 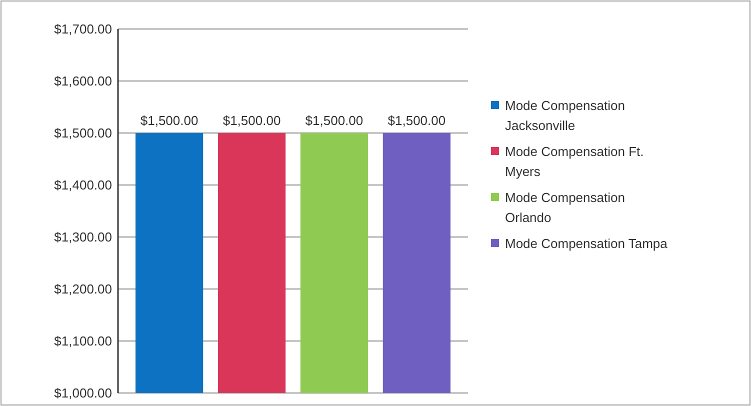 What do you see at coordinates (83, 393) in the screenshot?
I see `y-tick-label: $1,000.00` at bounding box center [83, 393].